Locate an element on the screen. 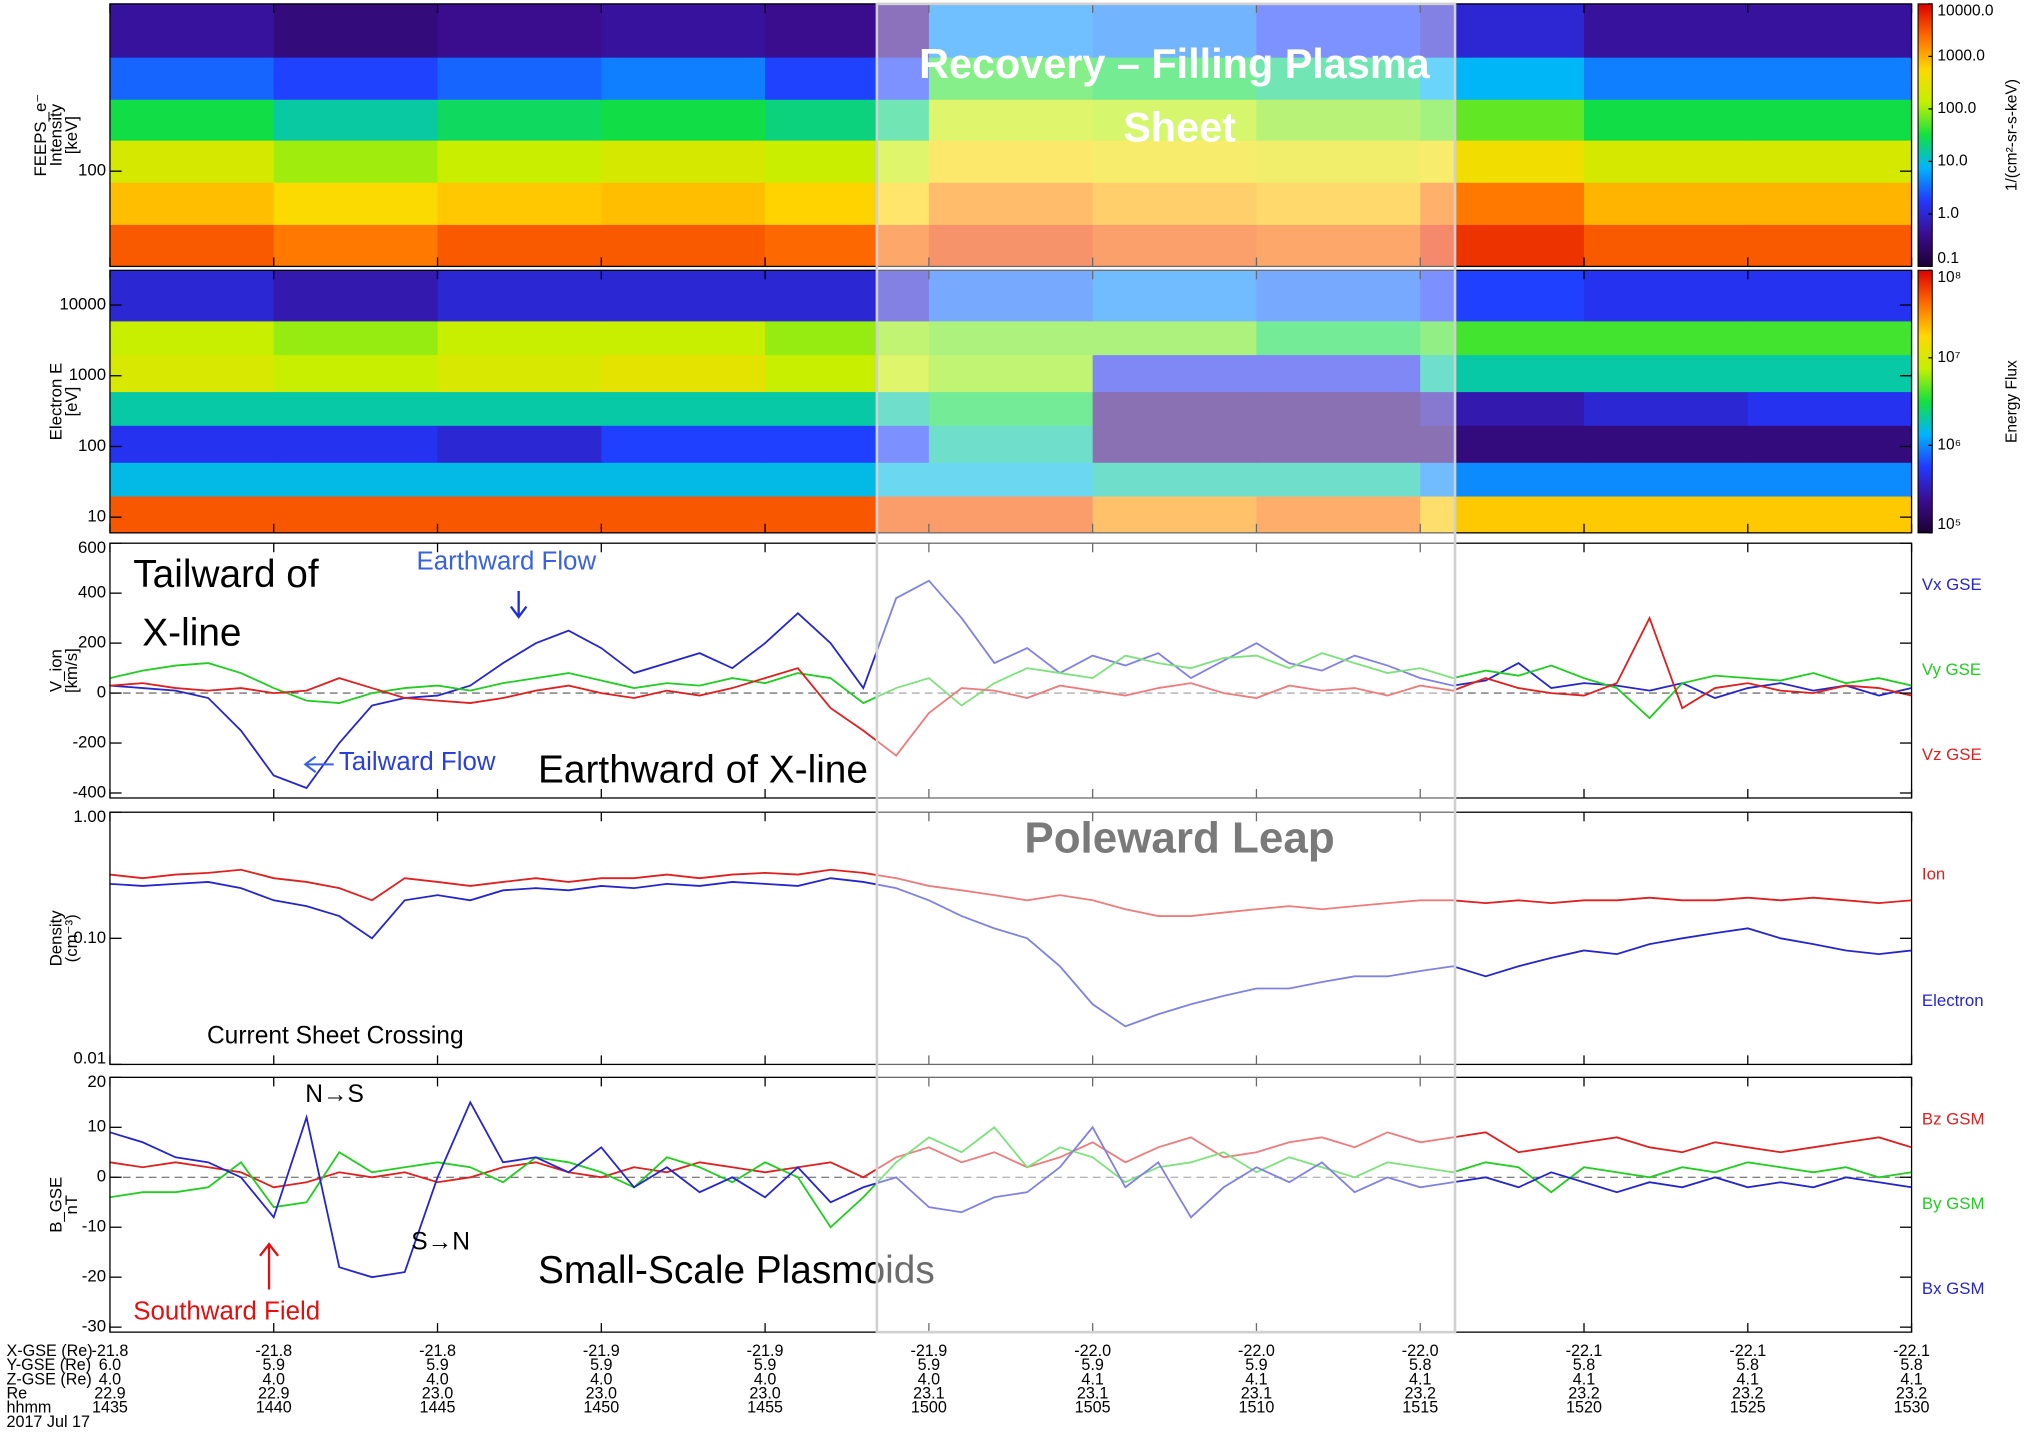 Image resolution: width=2028 pixels, height=1440 pixels. y-tick-label: -30 is located at coordinates (94, 1325).